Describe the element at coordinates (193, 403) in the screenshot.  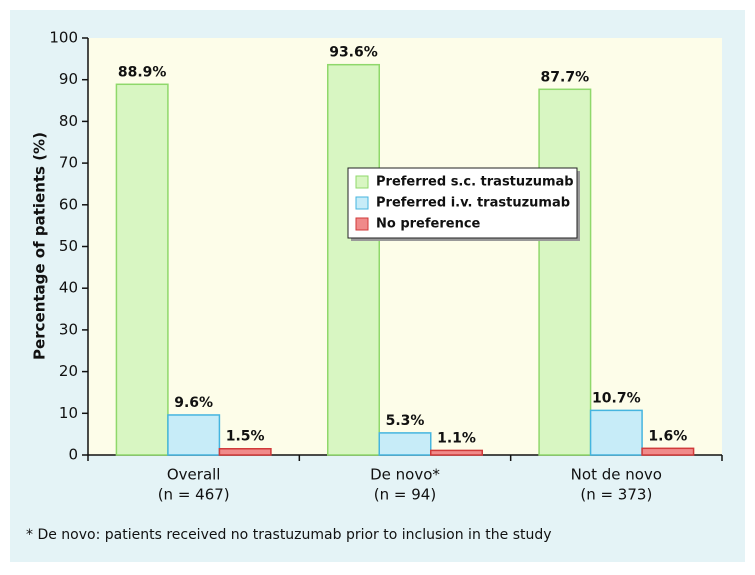
I see `value-label: 9.6%` at that location.